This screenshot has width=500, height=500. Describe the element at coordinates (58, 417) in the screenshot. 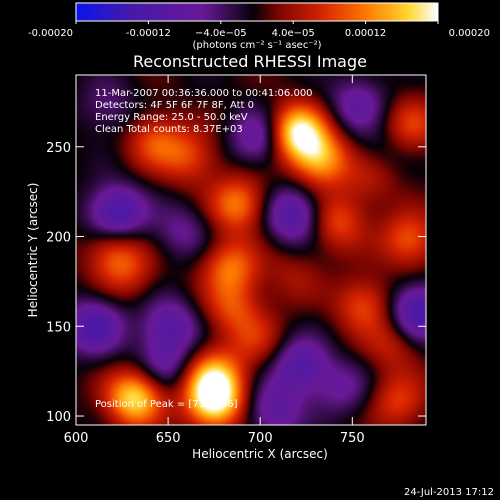

I see `y-tick-label: 100` at that location.